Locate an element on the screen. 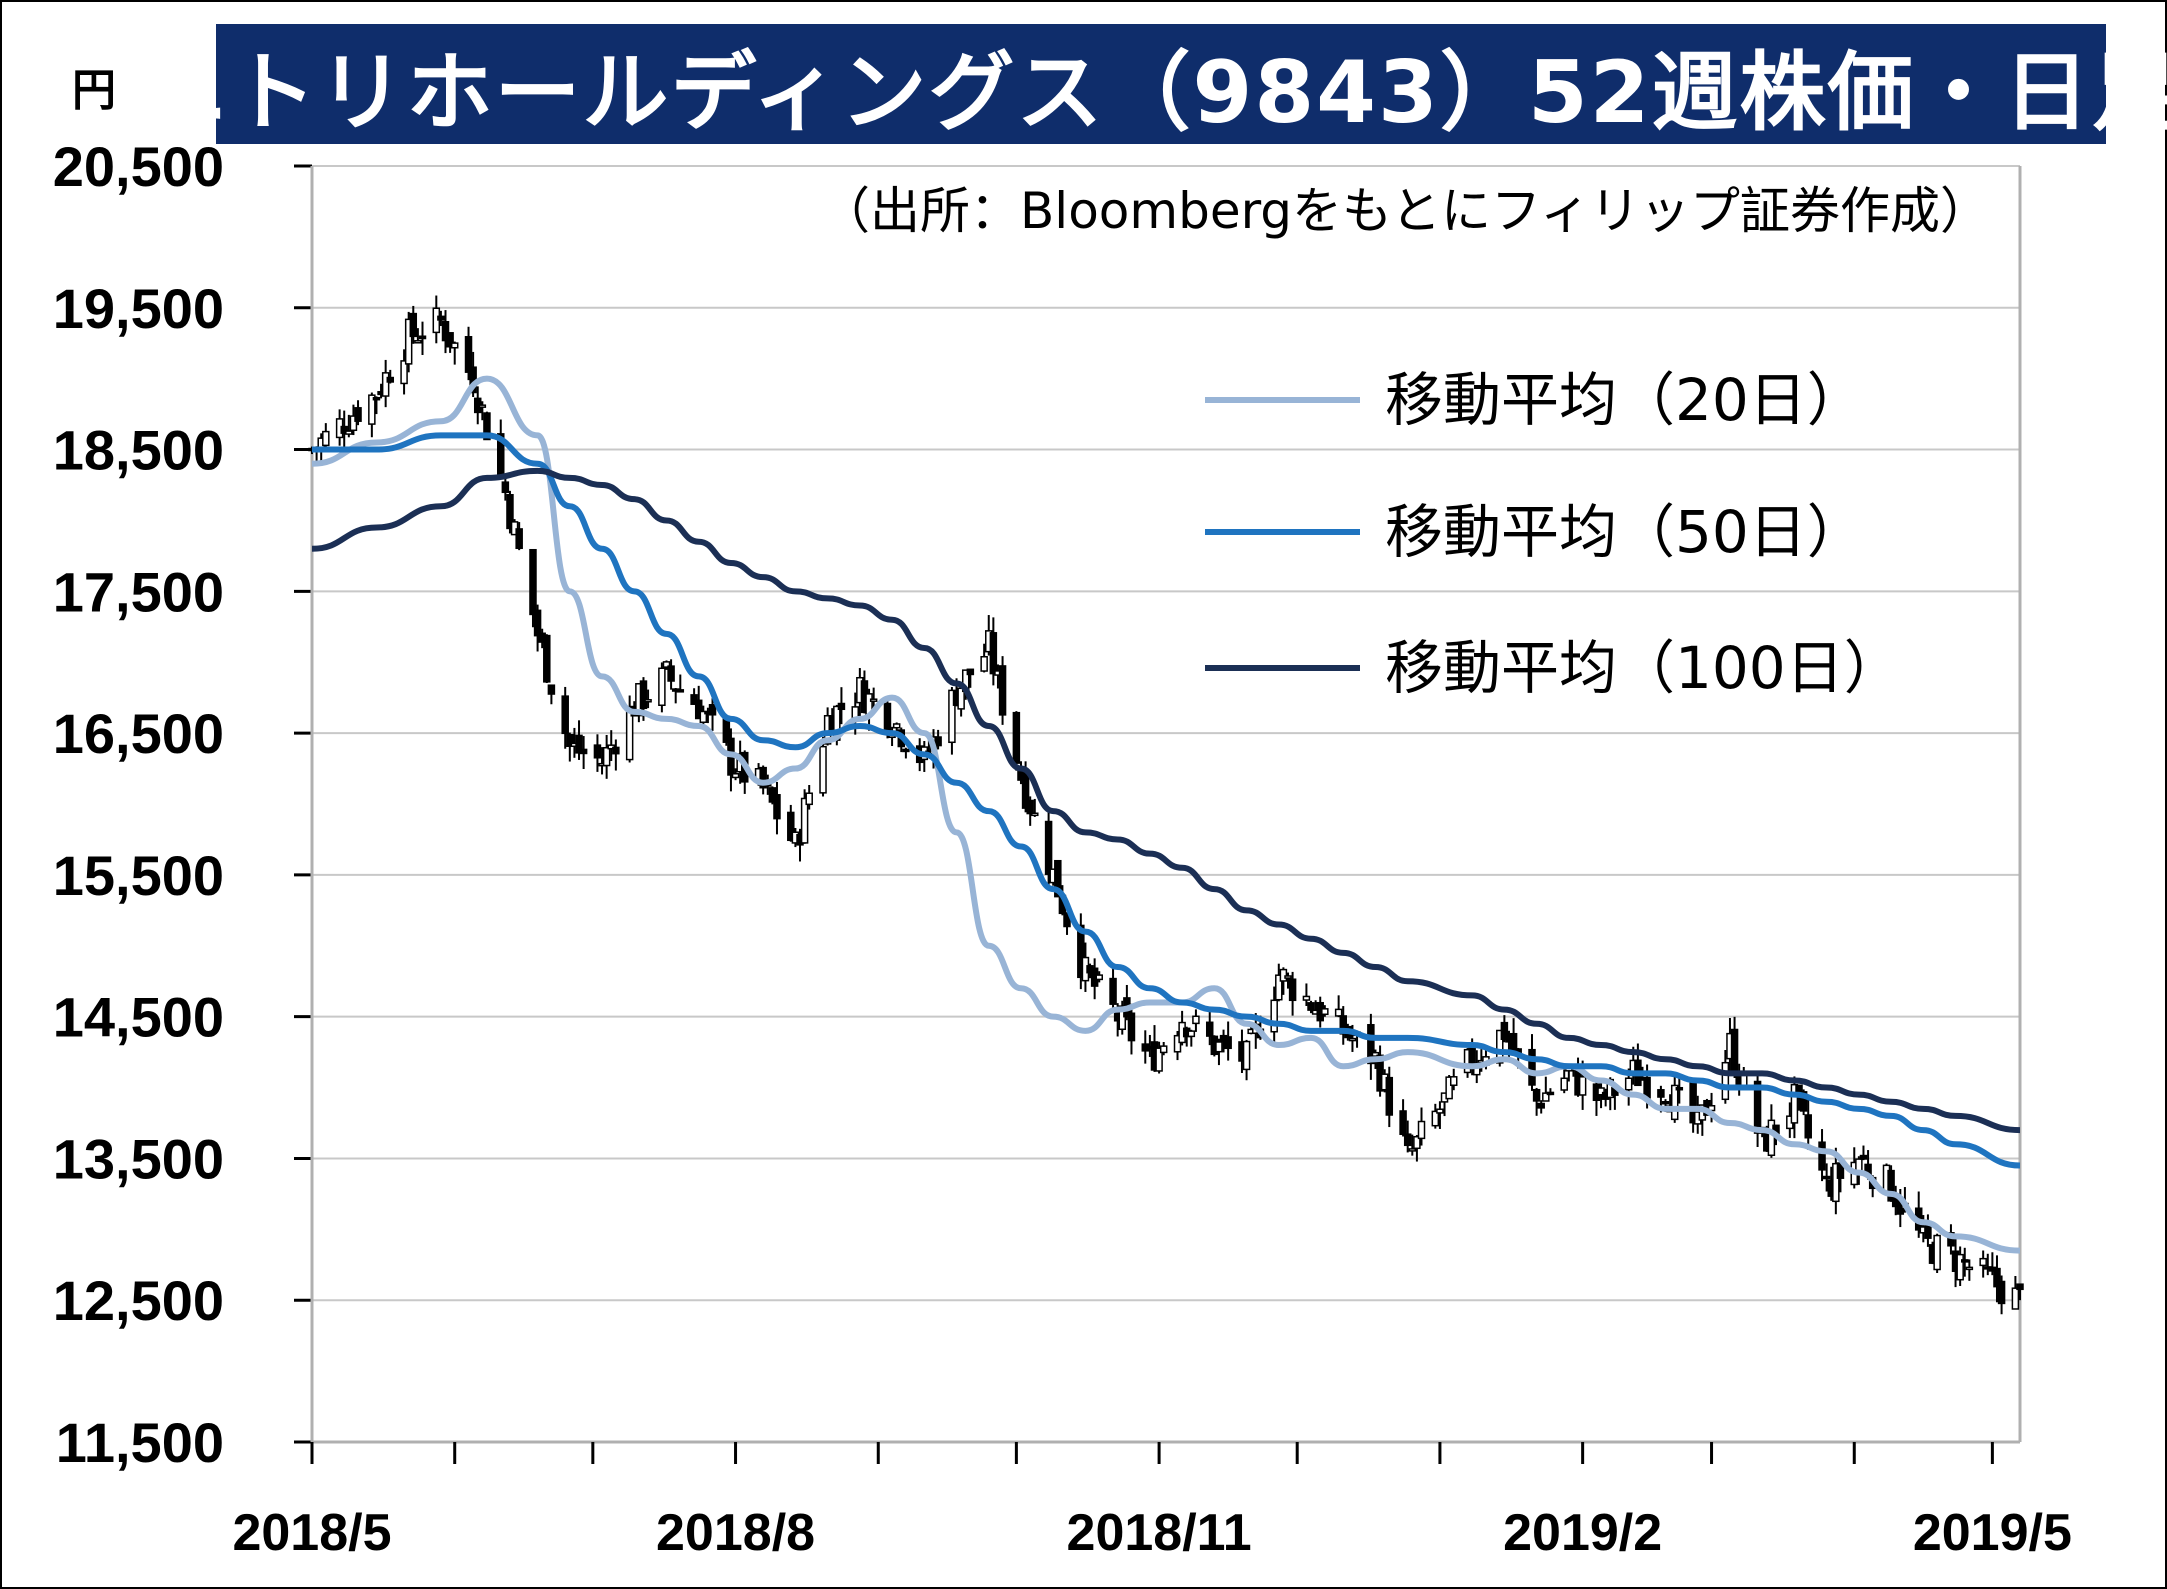 This screenshot has height=1589, width=2167. legend: 移動平均（20日） 移動平均（50日） 移動平均（100日） is located at coordinates (1553, 534).